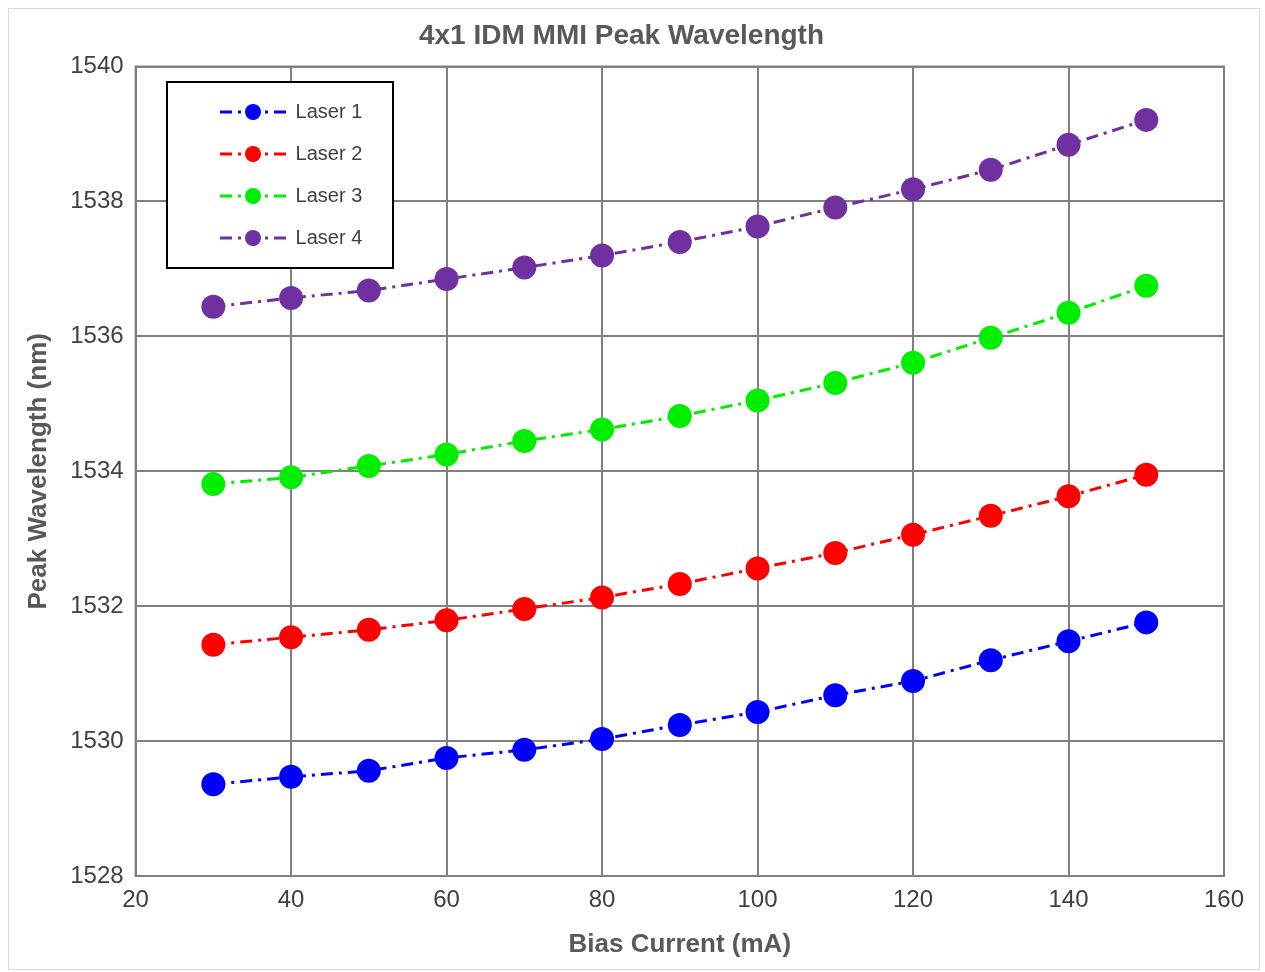  What do you see at coordinates (913, 899) in the screenshot?
I see `x-tick-label: 120` at bounding box center [913, 899].